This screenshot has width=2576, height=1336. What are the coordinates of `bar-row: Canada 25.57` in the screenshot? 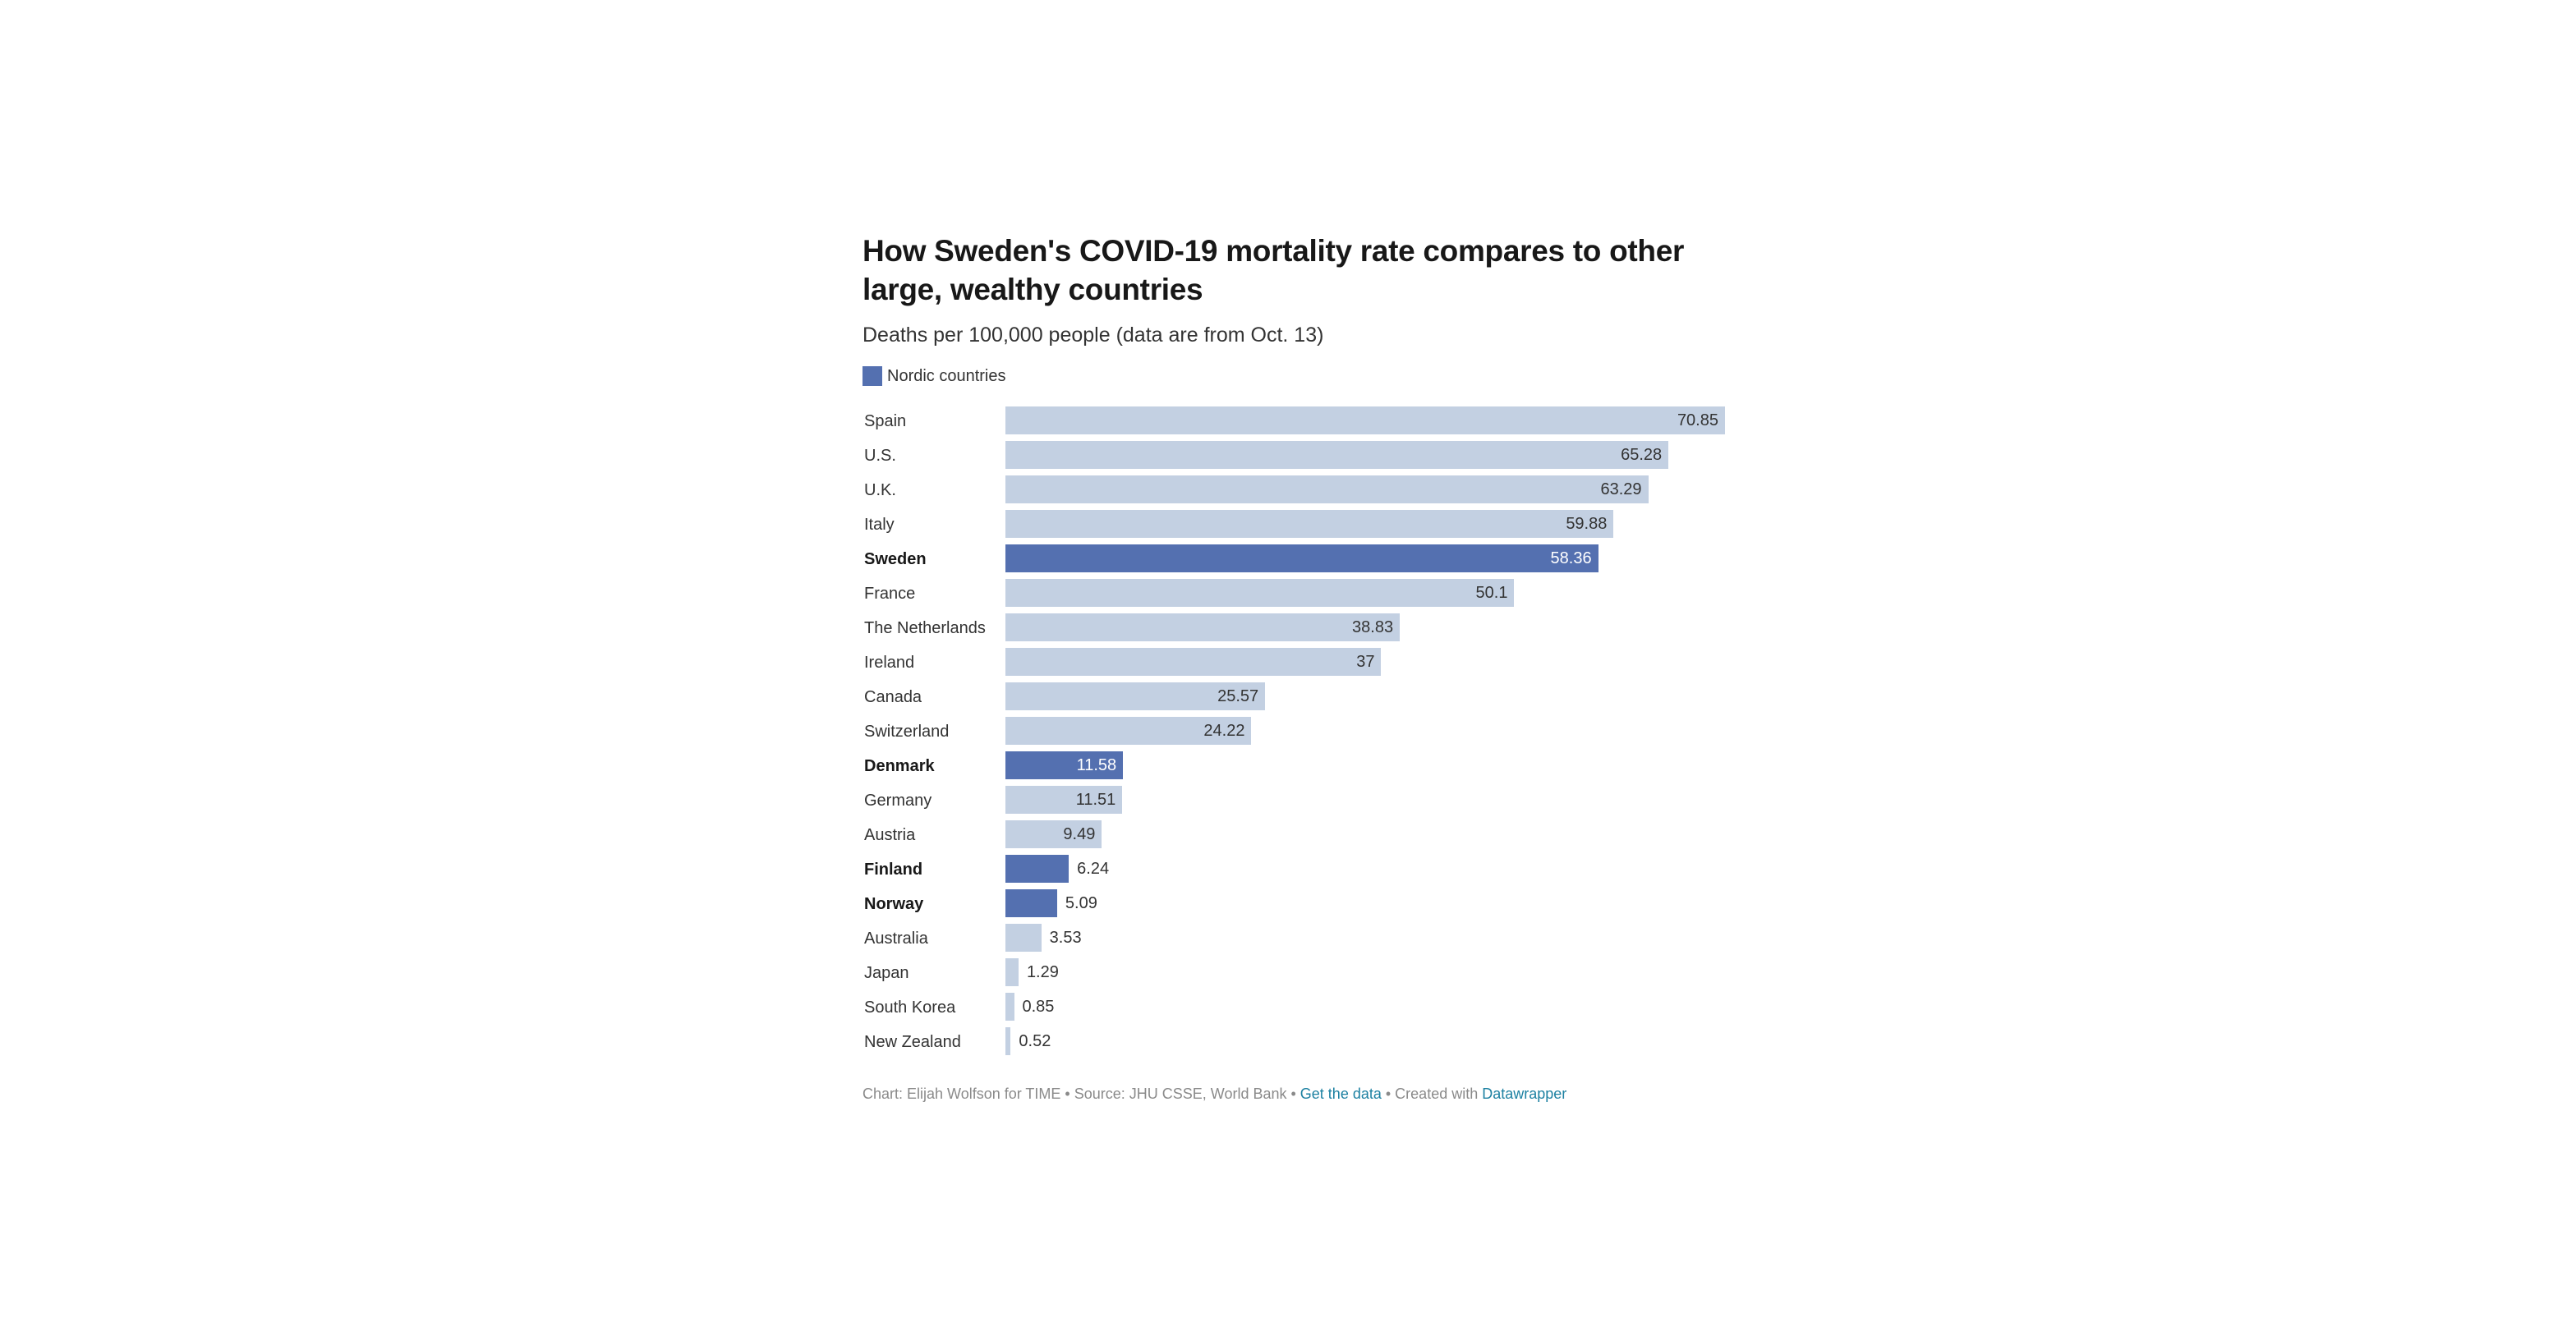 It's located at (1293, 697).